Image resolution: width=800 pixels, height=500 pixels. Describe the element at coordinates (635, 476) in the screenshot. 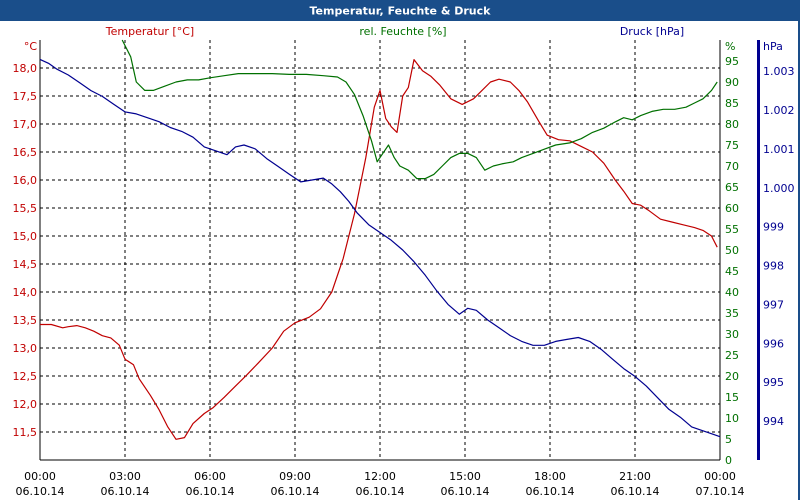

I see `x-tick-time: 21:00` at that location.